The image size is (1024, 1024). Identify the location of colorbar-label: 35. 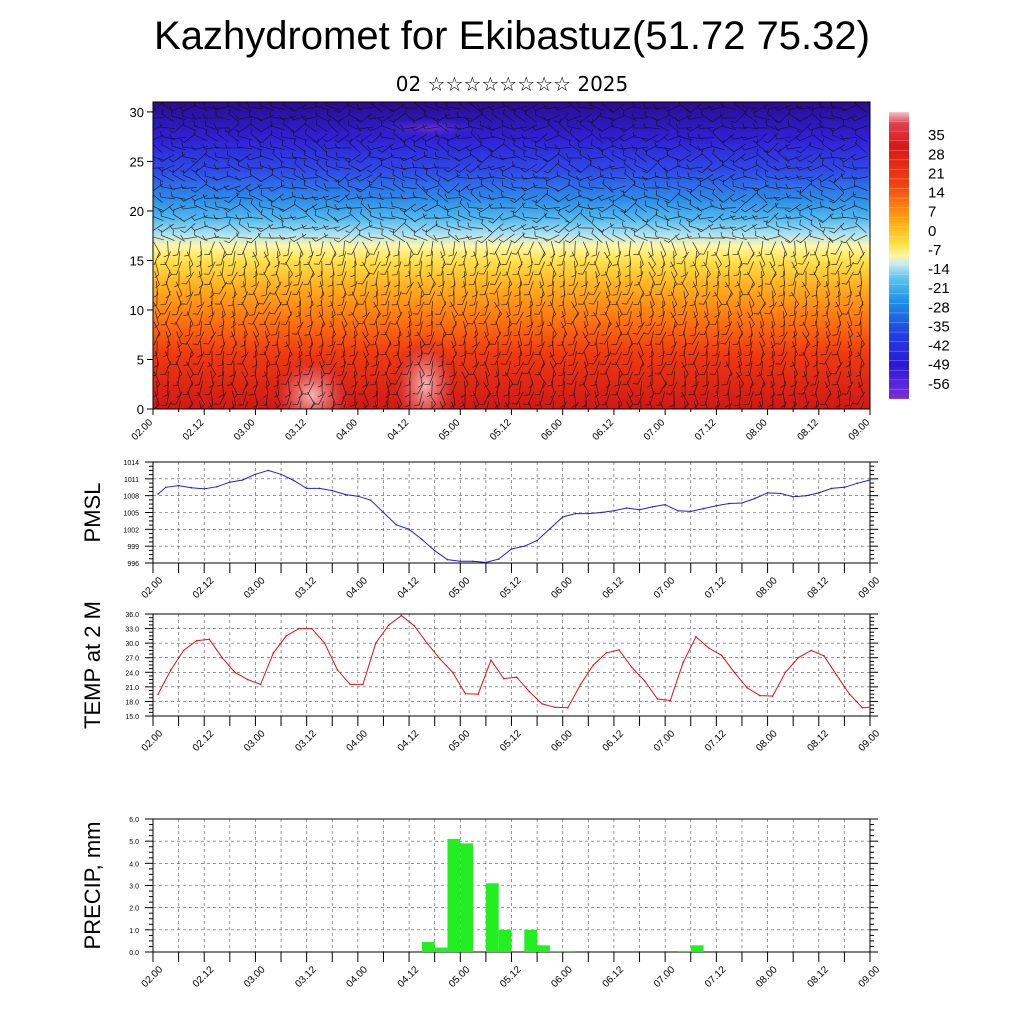
(936, 135).